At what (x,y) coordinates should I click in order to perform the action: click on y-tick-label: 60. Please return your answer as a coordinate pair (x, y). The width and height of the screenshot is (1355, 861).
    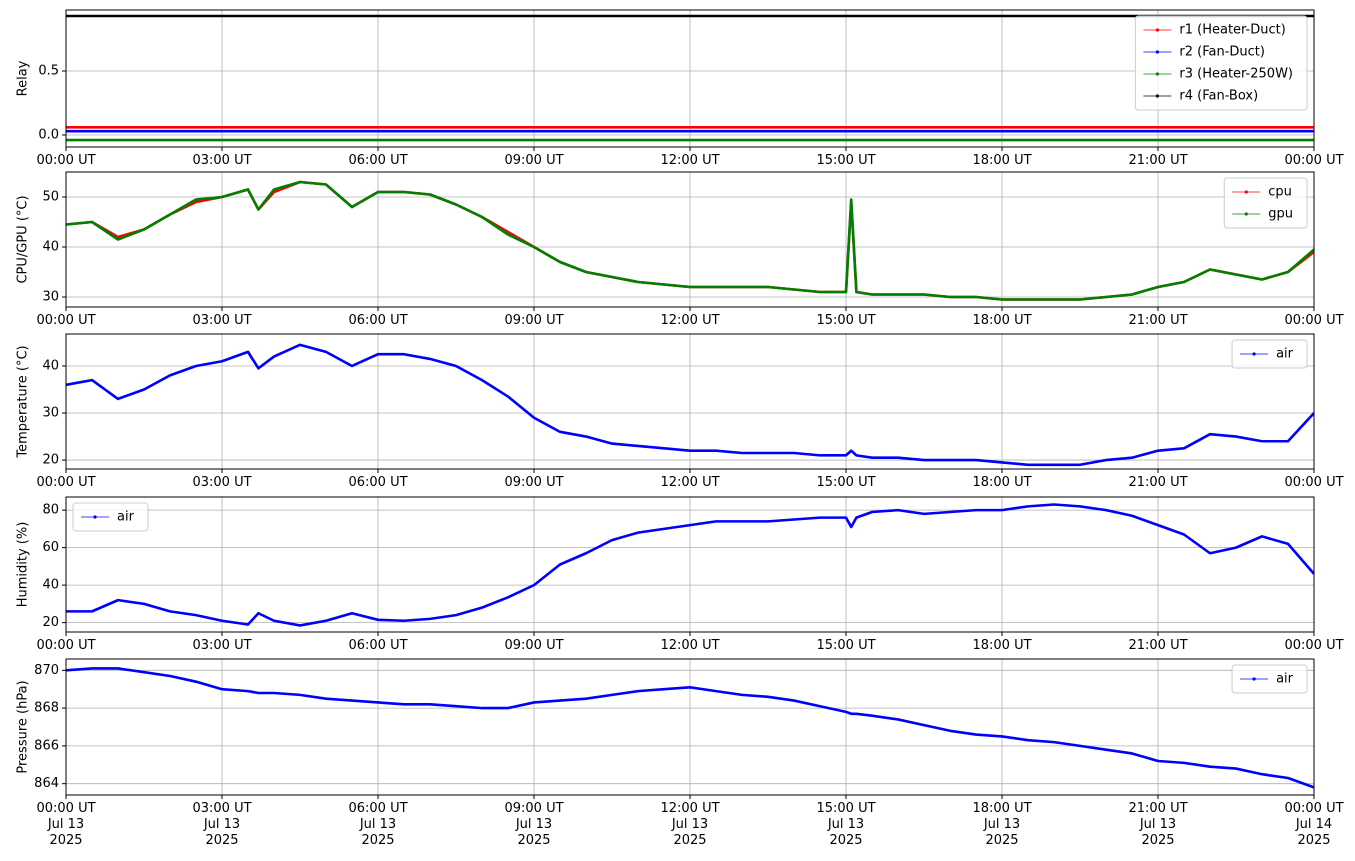
    Looking at the image, I should click on (50, 547).